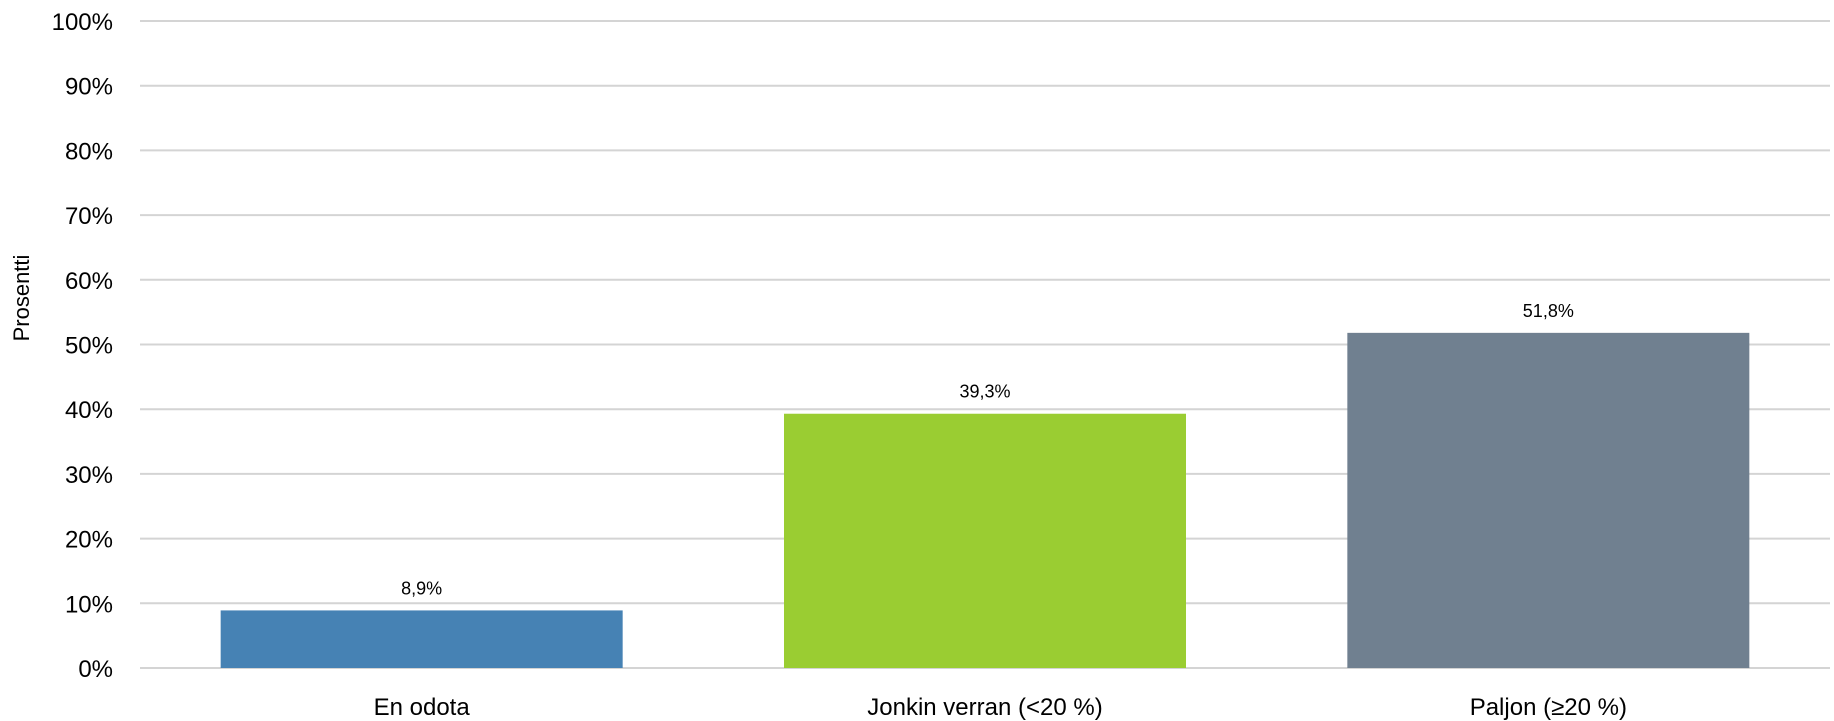 The height and width of the screenshot is (721, 1834). What do you see at coordinates (21, 298) in the screenshot?
I see `y-axis-title: Prosentti` at bounding box center [21, 298].